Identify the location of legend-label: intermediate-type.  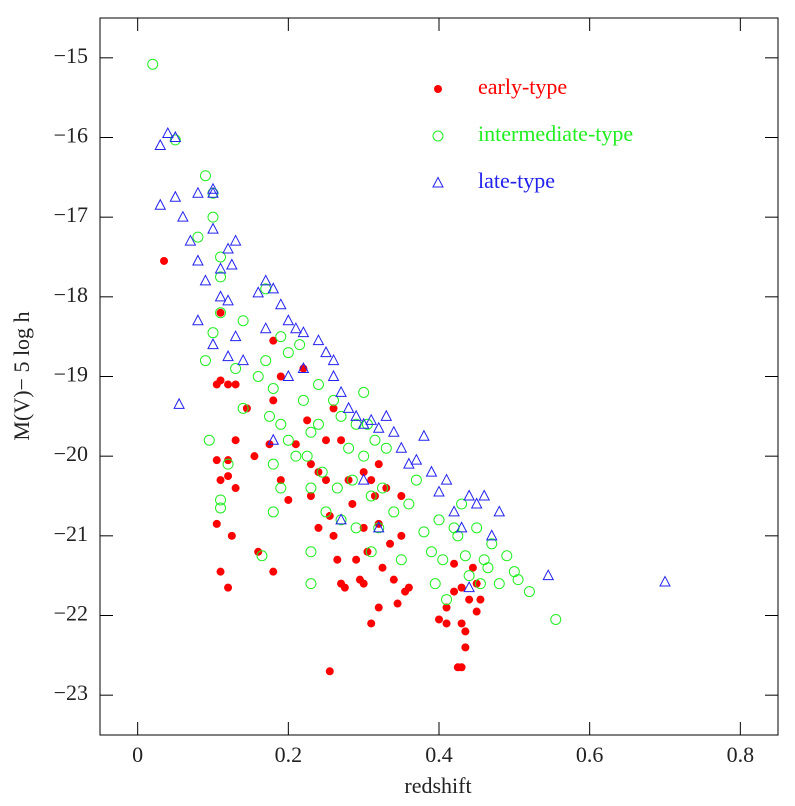
(555, 133).